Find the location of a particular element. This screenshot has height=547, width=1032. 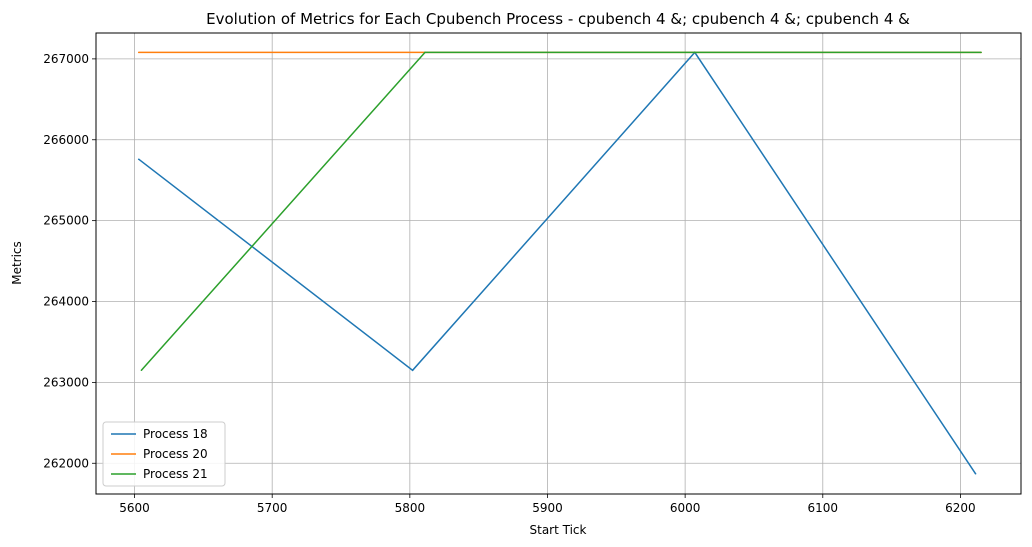

y-tick-label: 262000 is located at coordinates (66, 463).